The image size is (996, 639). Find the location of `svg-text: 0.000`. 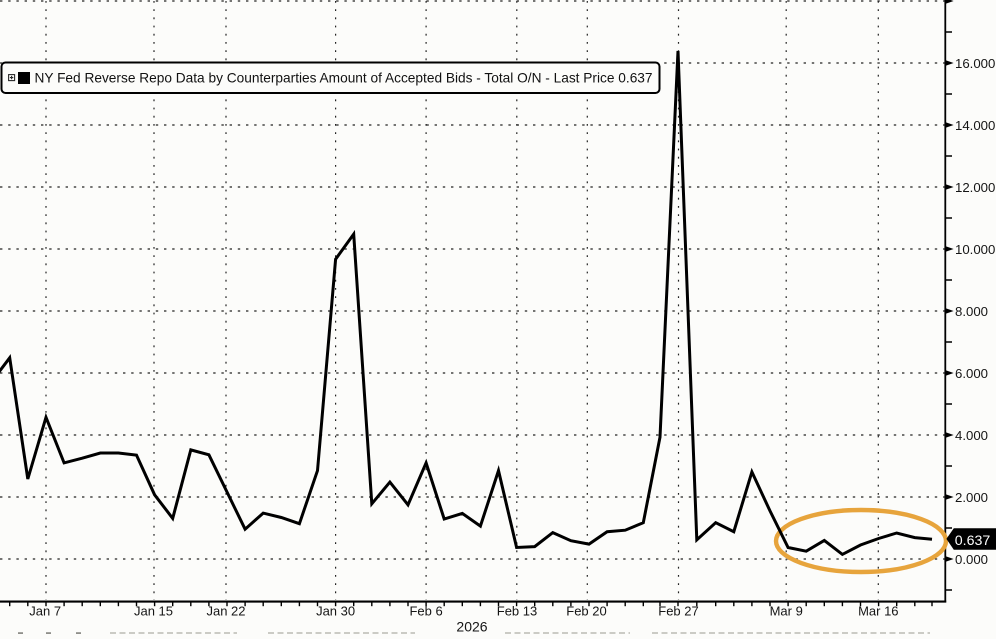

svg-text: 0.000 is located at coordinates (971, 559).